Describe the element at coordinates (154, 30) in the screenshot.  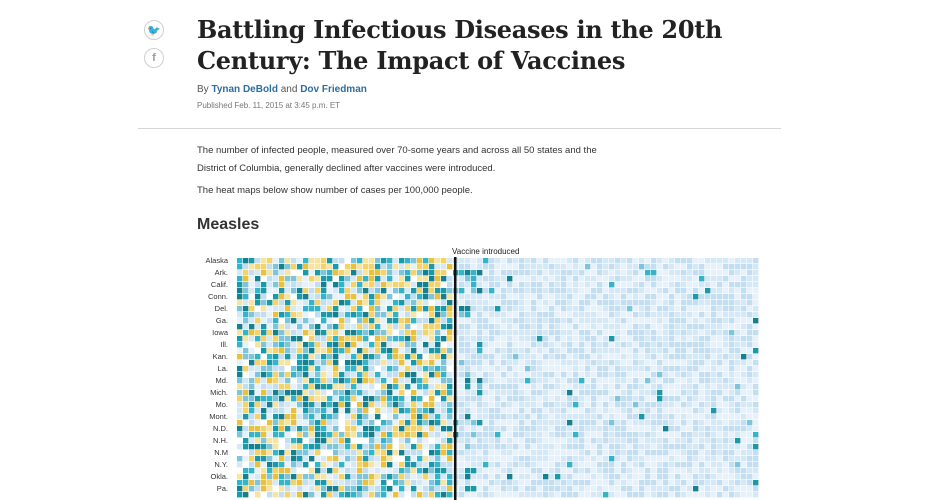
I see `twitter-share-button: 🐦` at that location.